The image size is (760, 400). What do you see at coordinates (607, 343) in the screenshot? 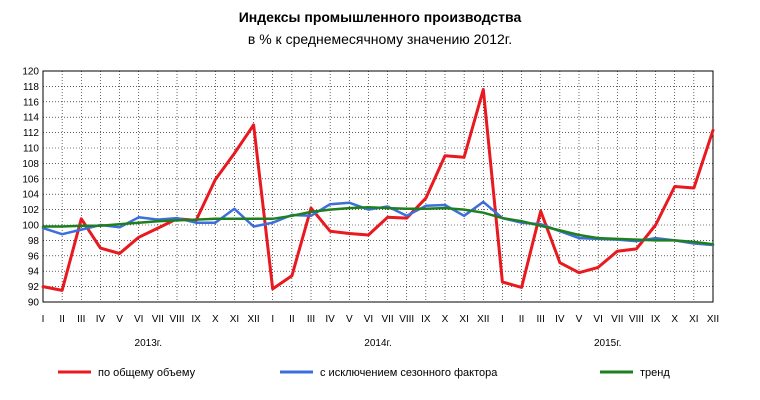
I see `year-label: 2015г.` at bounding box center [607, 343].